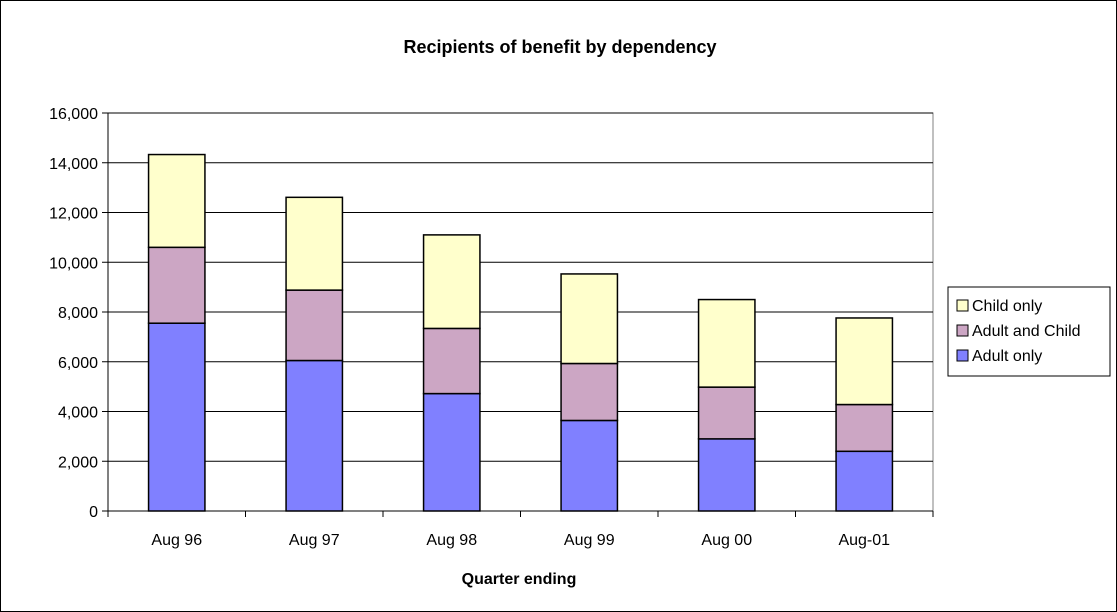 This screenshot has height=612, width=1117. What do you see at coordinates (93, 512) in the screenshot?
I see `y-tick-label: 0` at bounding box center [93, 512].